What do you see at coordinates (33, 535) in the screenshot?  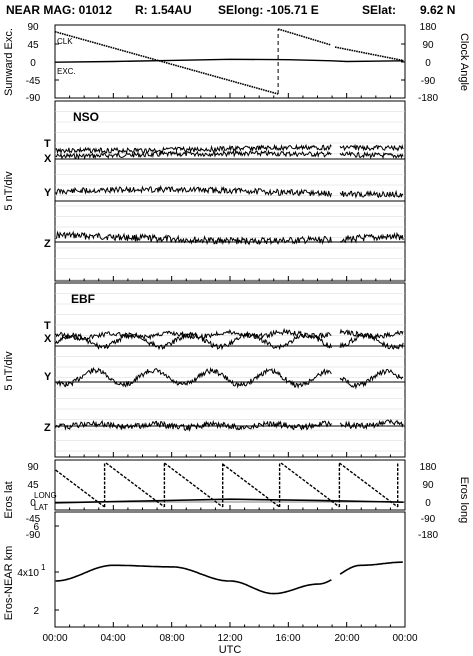 I see `eros-lat-tick-m90: -90` at bounding box center [33, 535].